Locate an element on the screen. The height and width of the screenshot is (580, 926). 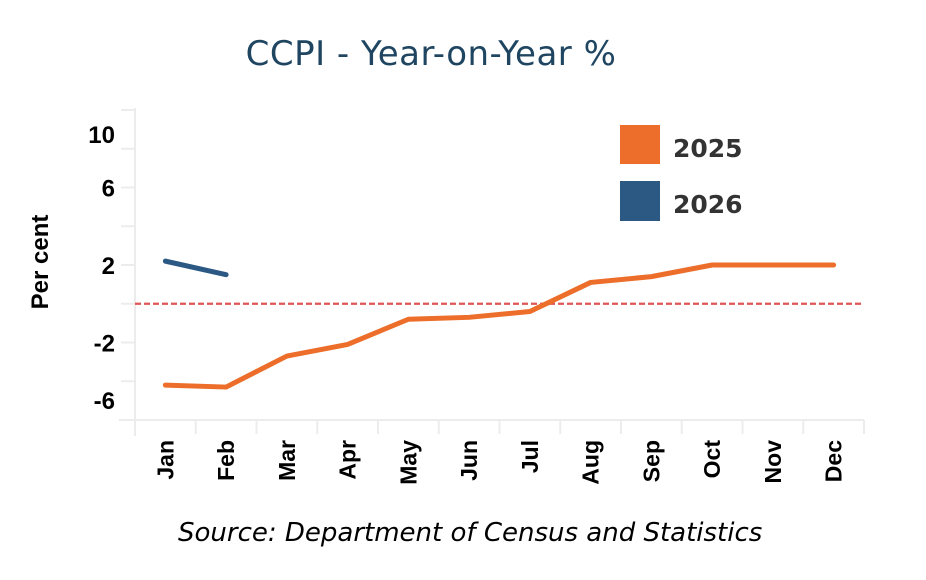
x-tick-label: Feb is located at coordinates (226, 460).